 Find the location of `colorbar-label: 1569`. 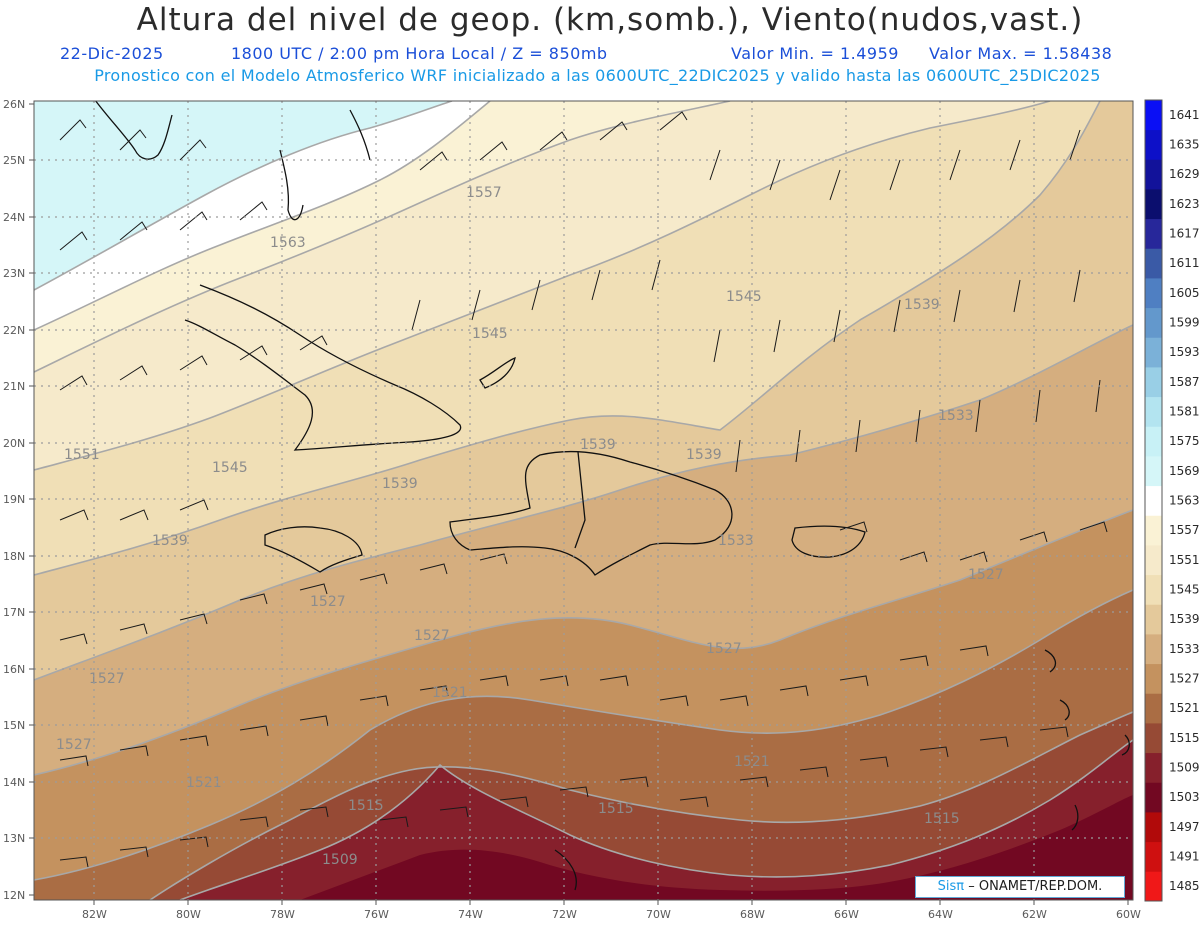

colorbar-label: 1569 is located at coordinates (1184, 471).